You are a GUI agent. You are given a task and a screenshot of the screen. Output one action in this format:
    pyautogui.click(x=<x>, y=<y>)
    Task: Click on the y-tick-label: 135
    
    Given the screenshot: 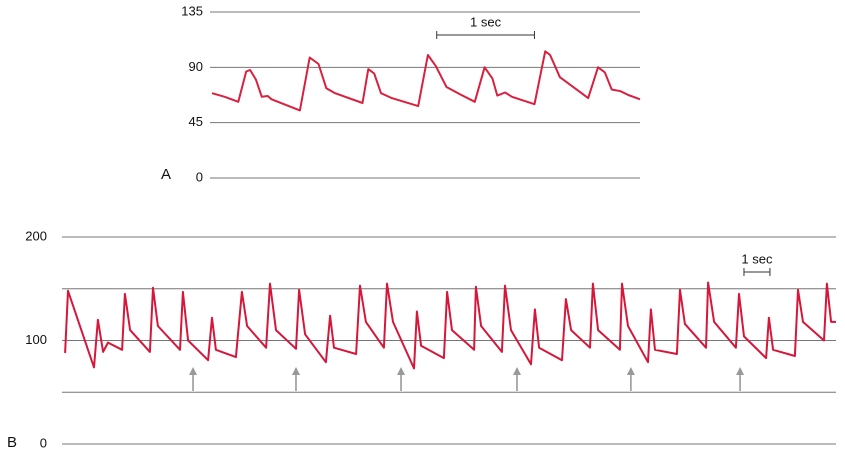 What is the action you would take?
    pyautogui.click(x=192, y=10)
    